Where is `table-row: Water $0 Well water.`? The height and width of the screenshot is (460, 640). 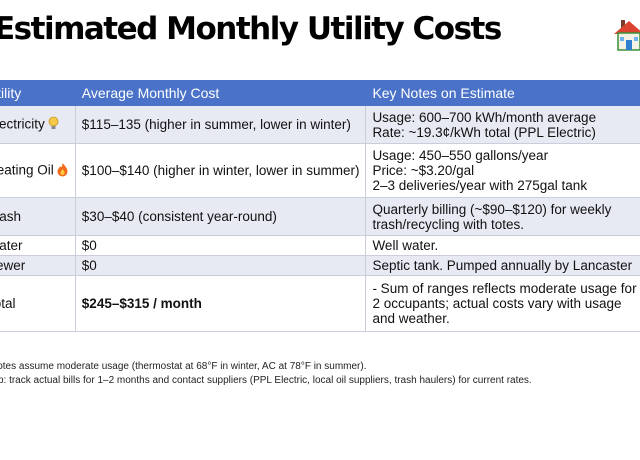 table-row: Water $0 Well water. is located at coordinates (320, 245).